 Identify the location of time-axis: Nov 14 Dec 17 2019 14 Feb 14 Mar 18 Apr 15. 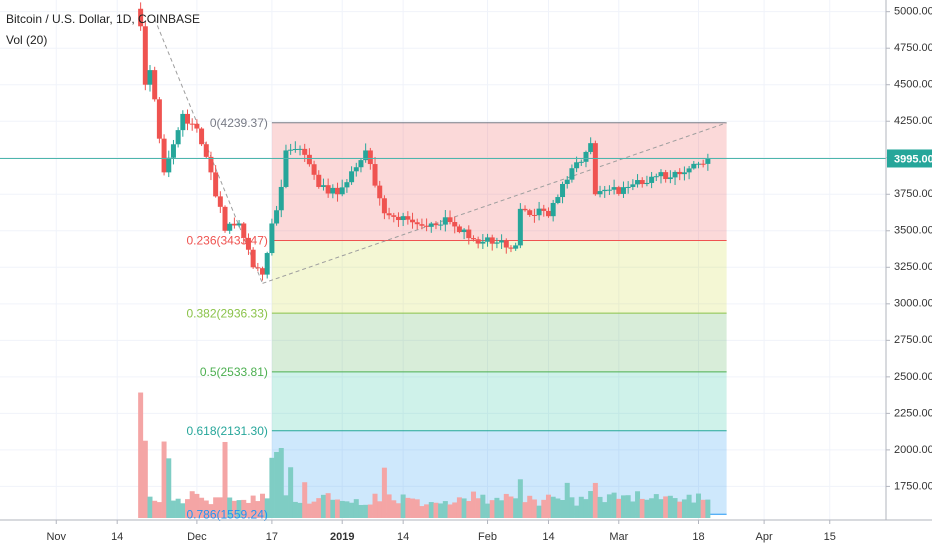
(466, 531).